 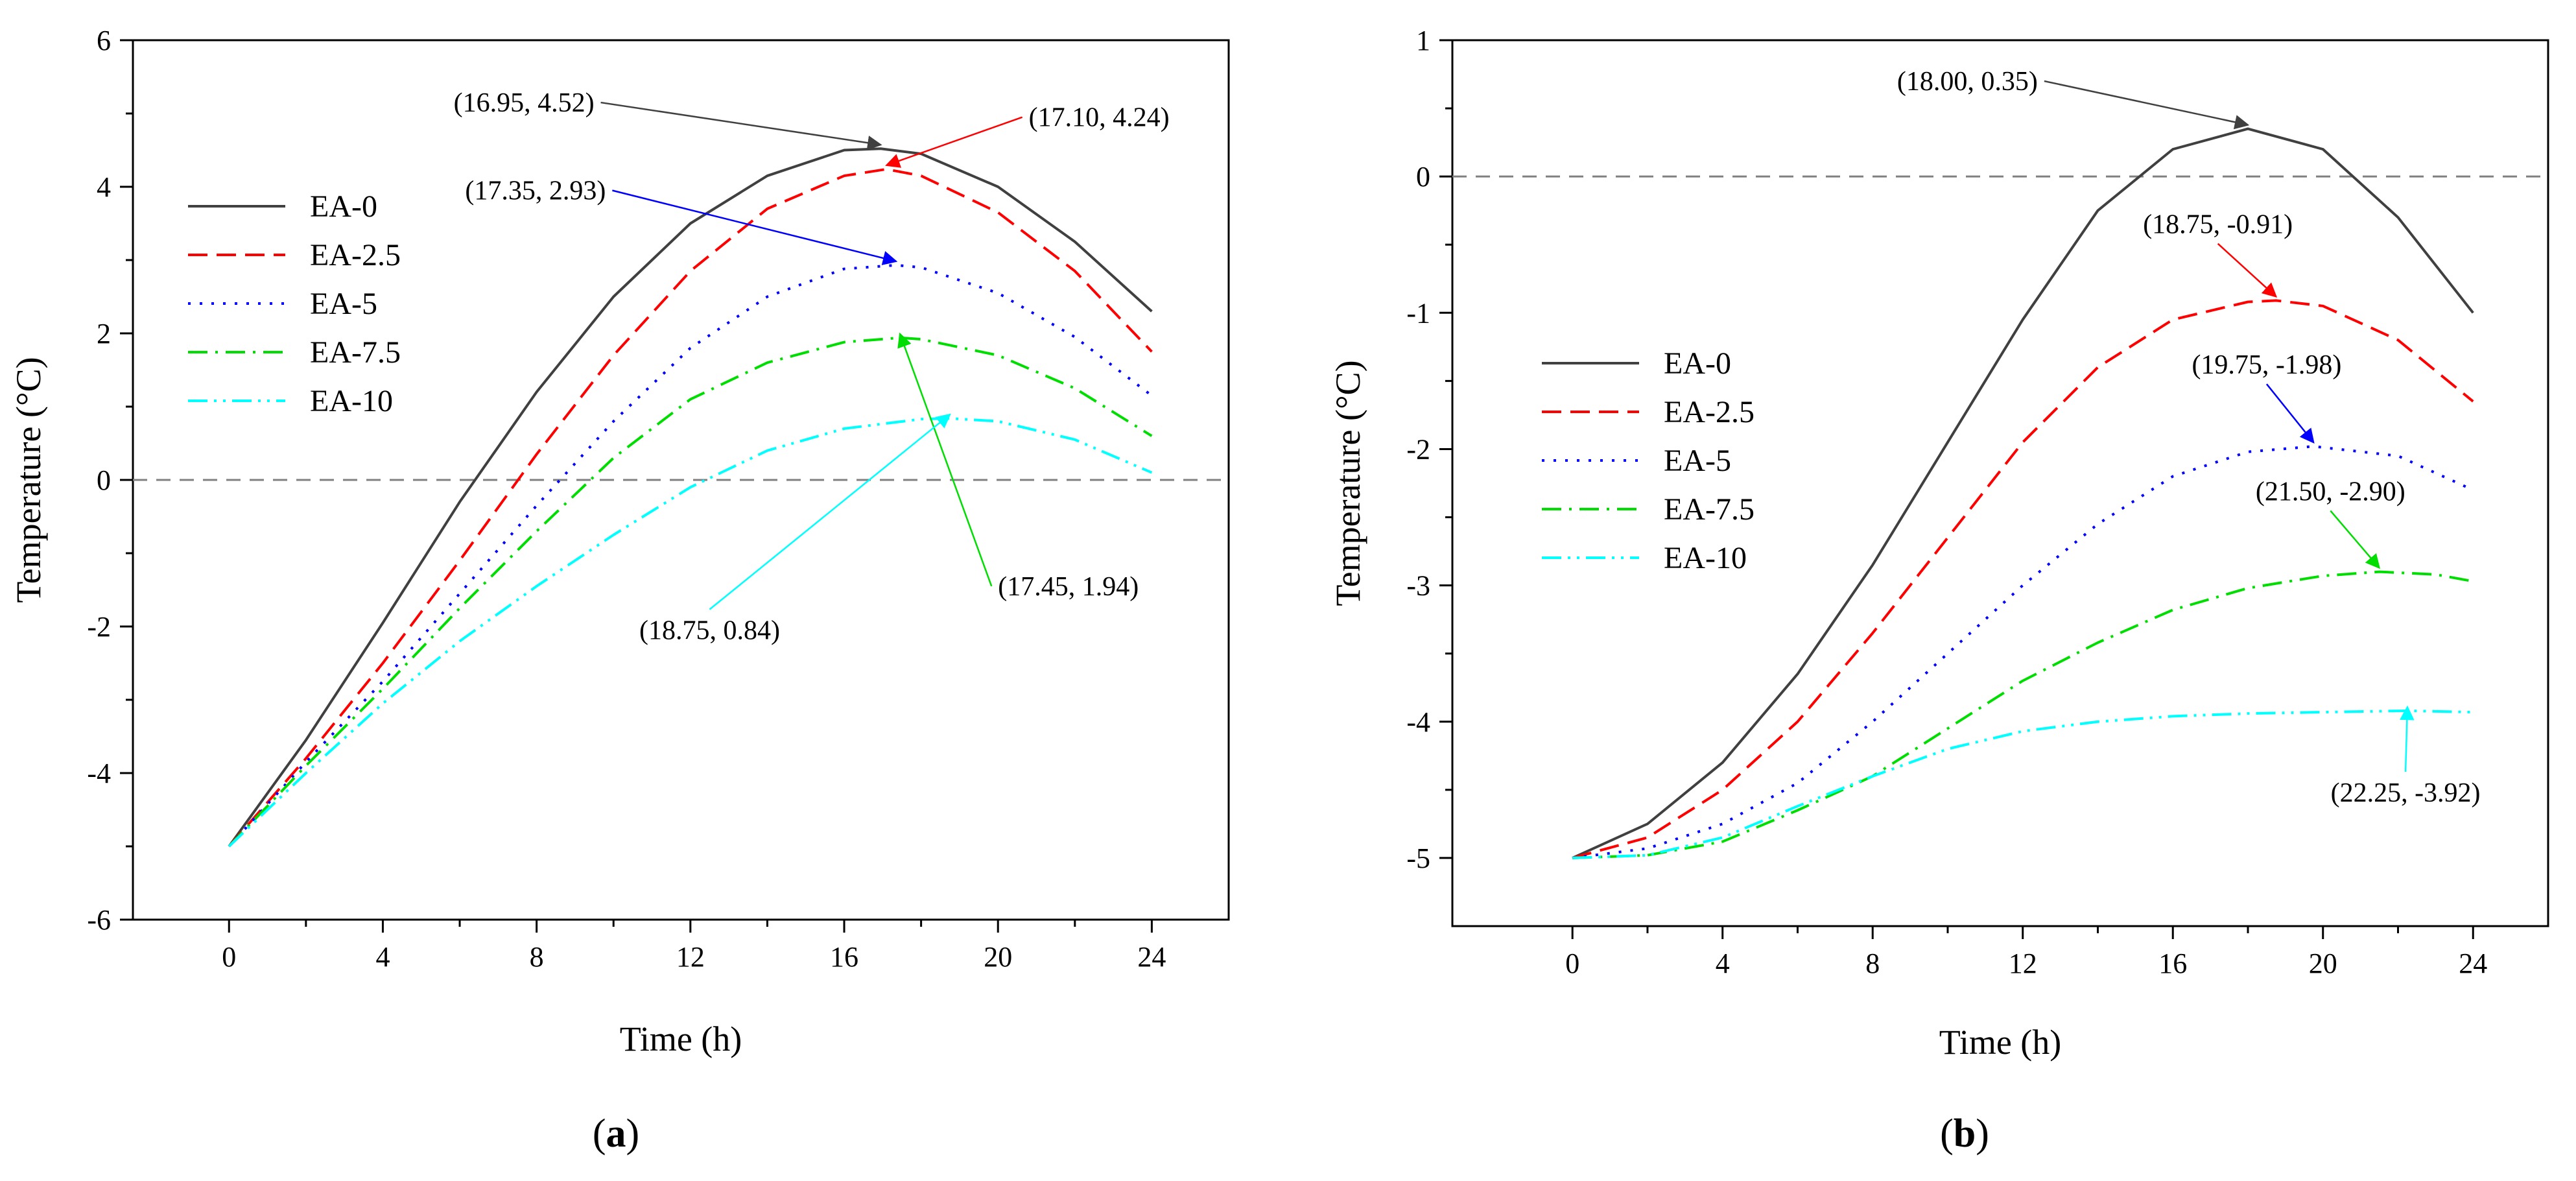 What do you see at coordinates (1418, 858) in the screenshot?
I see `y-tick-label: -5` at bounding box center [1418, 858].